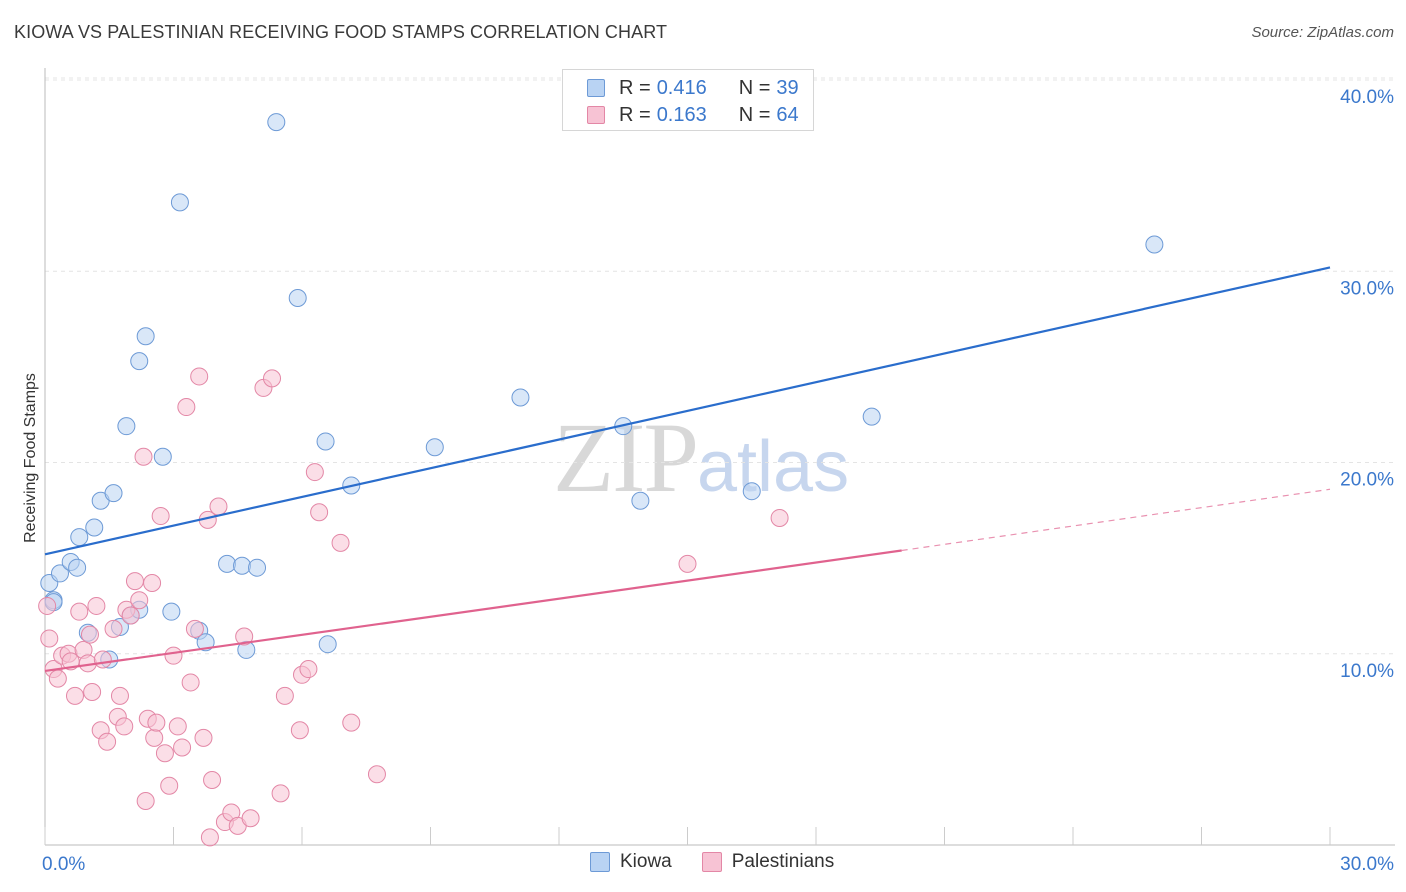 This screenshot has height=892, width=1406. Describe the element at coordinates (1116, 520) in the screenshot. I see `palestinians-trend-extension` at that location.